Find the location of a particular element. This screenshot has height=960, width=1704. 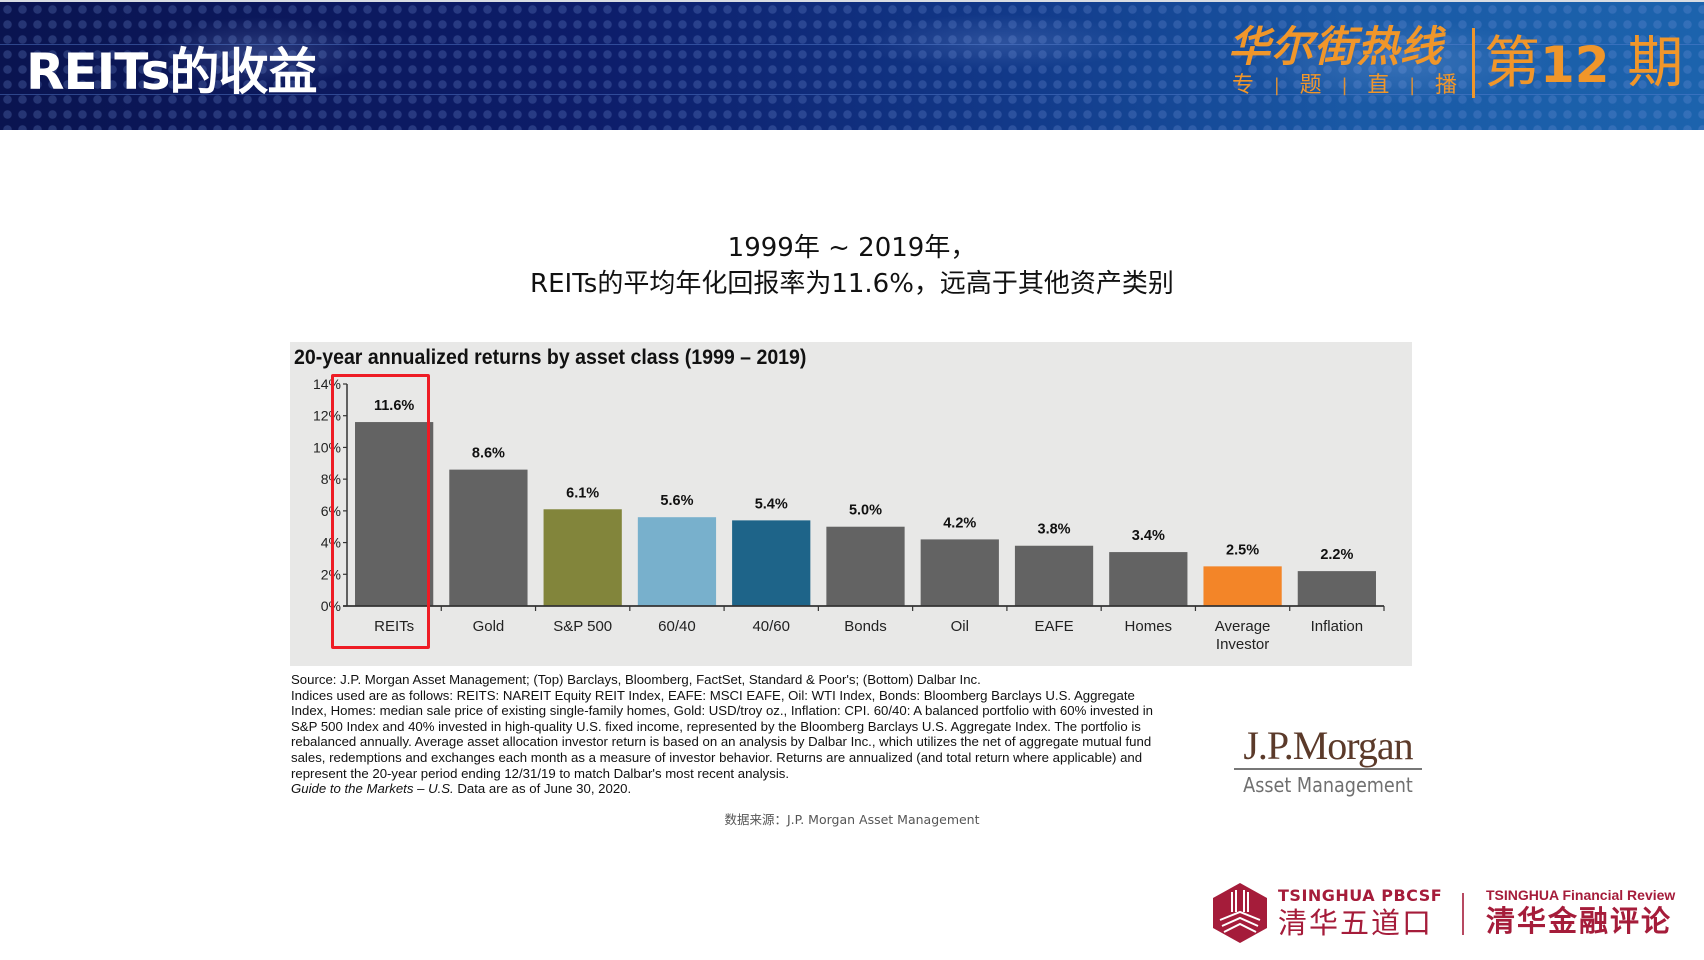

pbcsf-cube-icon is located at coordinates (1240, 913).